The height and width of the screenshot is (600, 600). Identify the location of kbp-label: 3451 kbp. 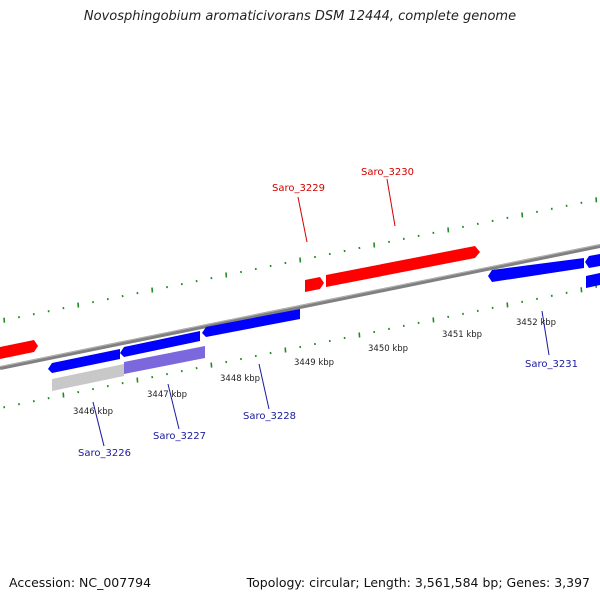
(462, 335).